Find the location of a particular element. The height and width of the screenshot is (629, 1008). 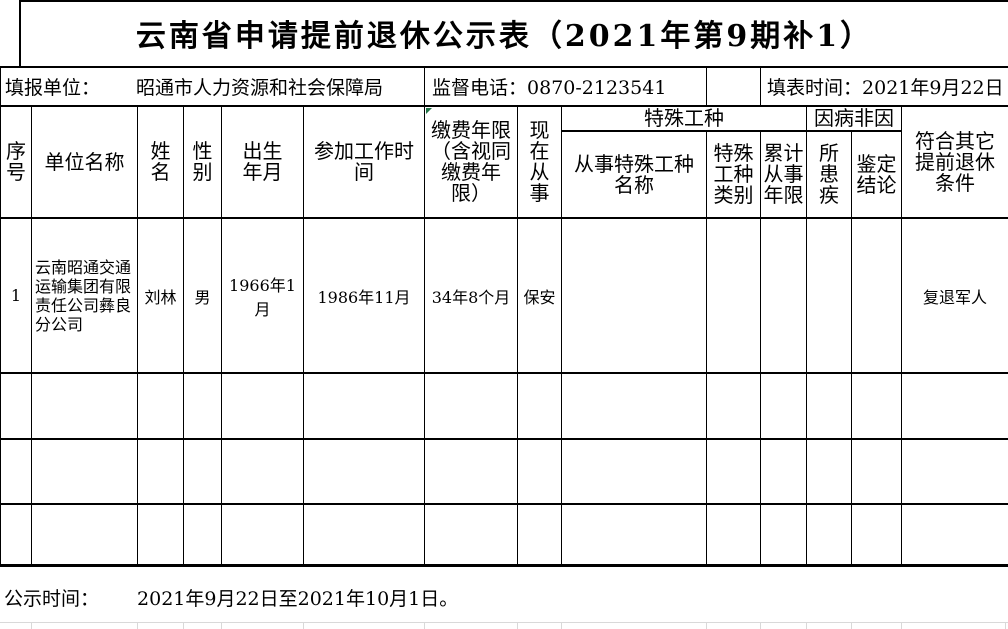

header-payment-years: 缴费年限 （含视同 缴费年 限） is located at coordinates (471, 162).